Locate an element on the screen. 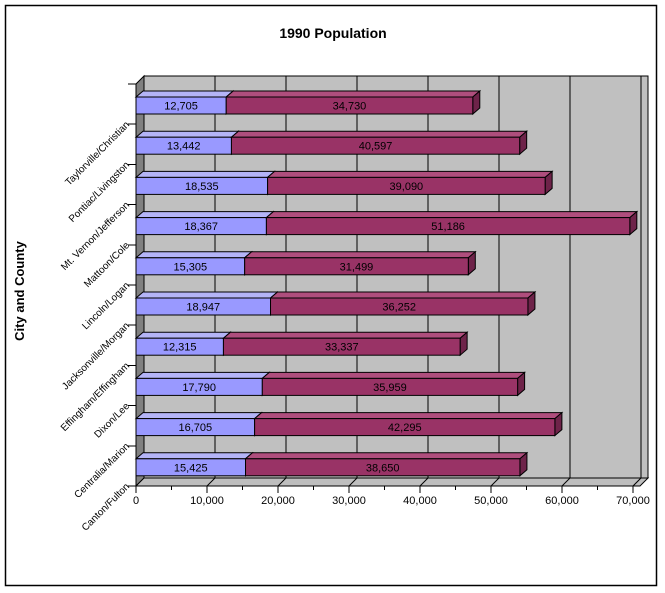 The width and height of the screenshot is (665, 593). bar-value-label: 39,090 is located at coordinates (407, 187).